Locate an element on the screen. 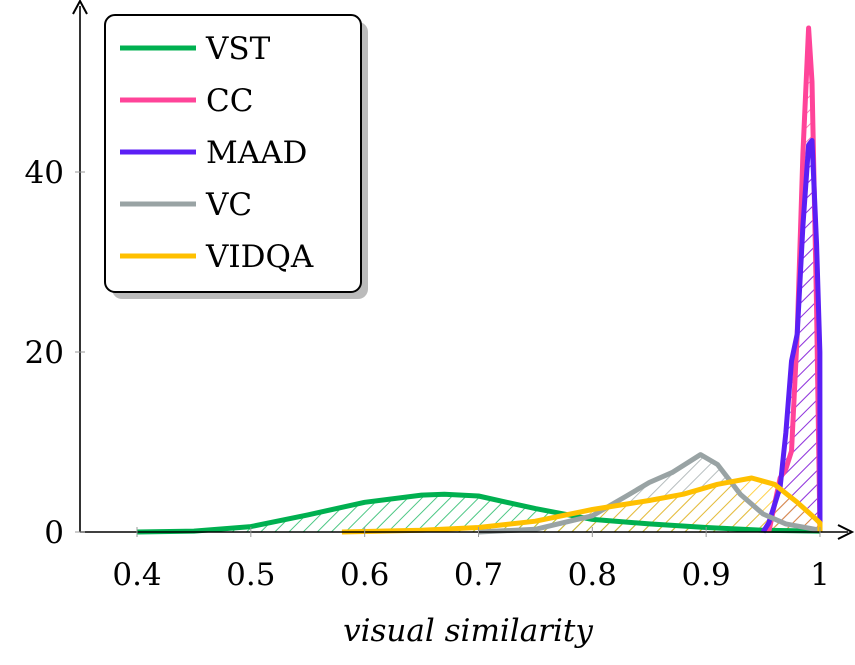 This screenshot has height=665, width=855. x-axis-arrow-icon is located at coordinates (846, 532).